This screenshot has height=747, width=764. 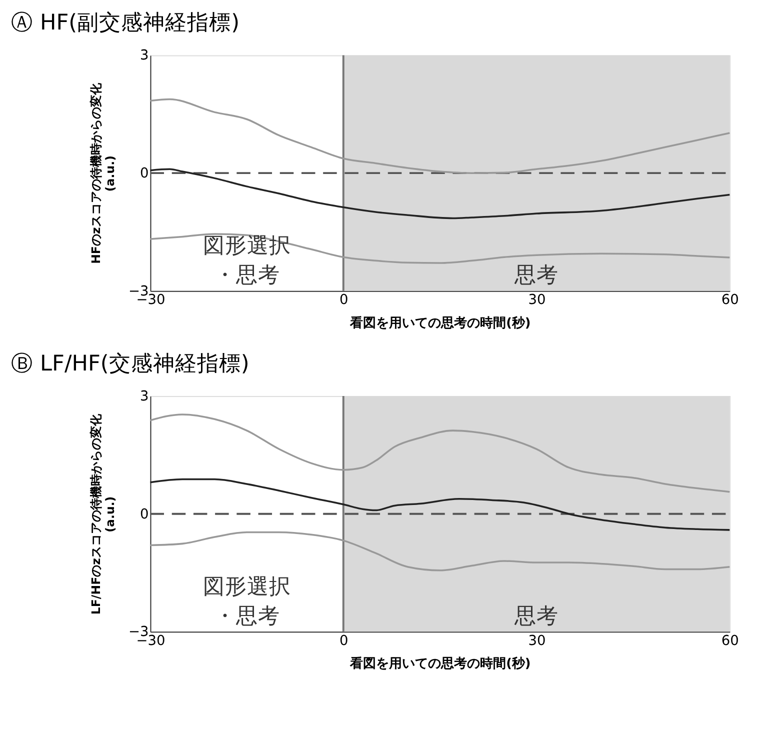 I want to click on chart-title: Ⓐ HF(副交感神経指標), so click(x=125, y=23).